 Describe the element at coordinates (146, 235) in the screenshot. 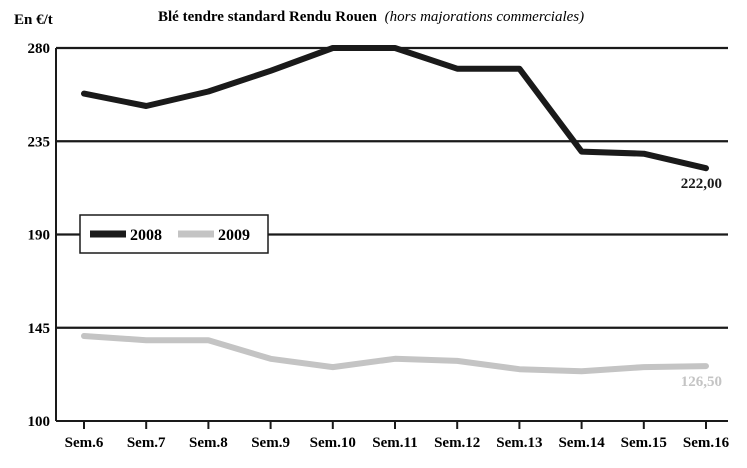

I see `legend-label-2008: 2008` at that location.